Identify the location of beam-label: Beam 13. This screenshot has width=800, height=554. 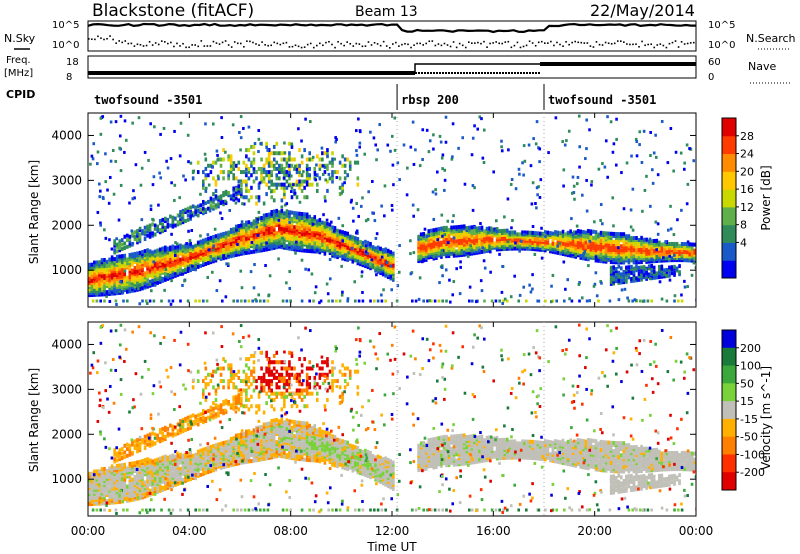
(386, 12).